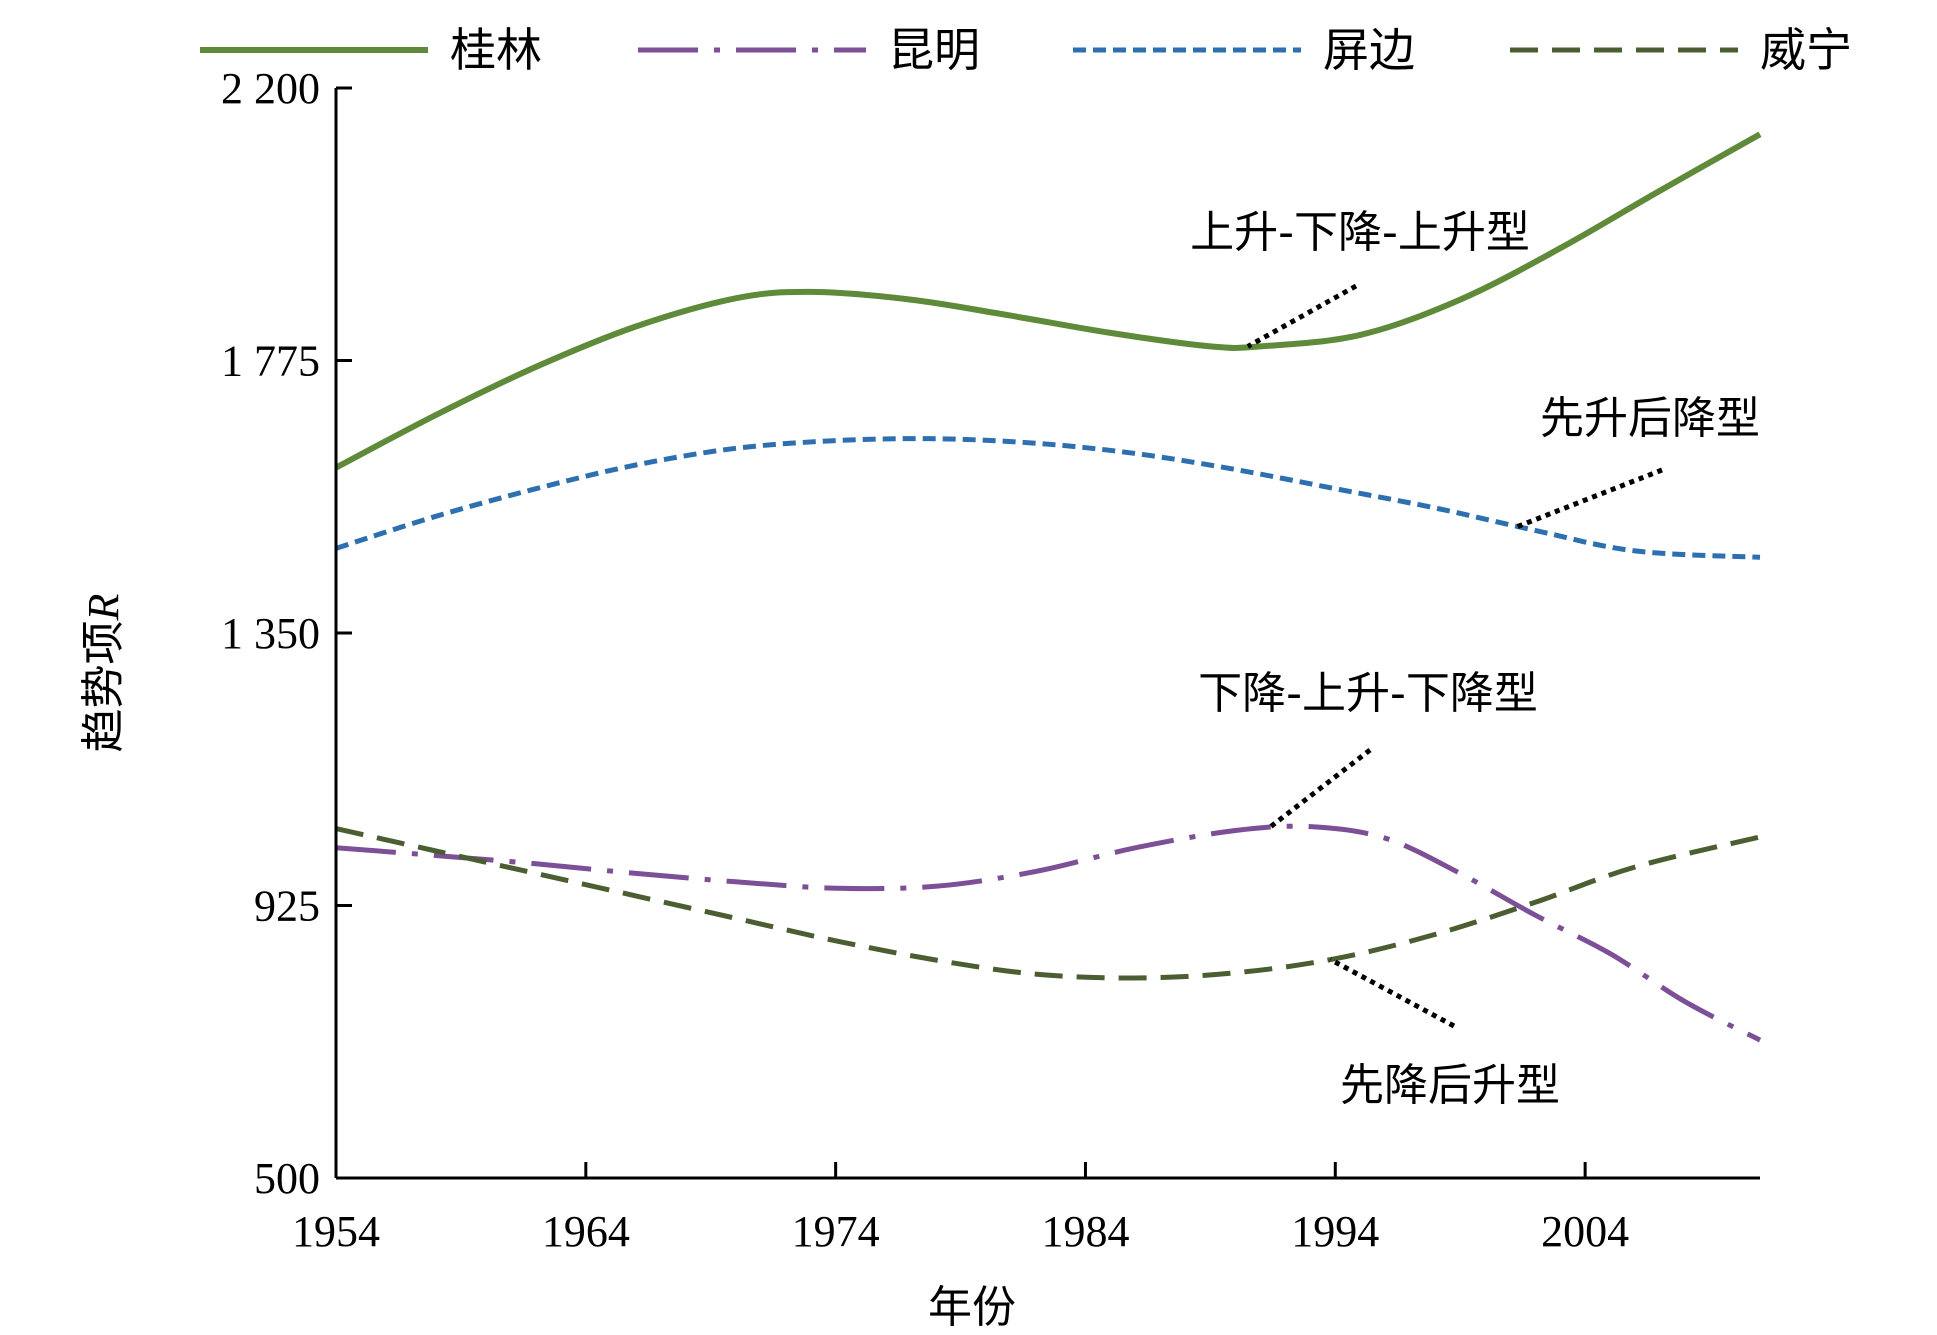 The height and width of the screenshot is (1335, 1937). Describe the element at coordinates (1368, 693) in the screenshot. I see `annotation-label: 下降-上升-下降型` at that location.